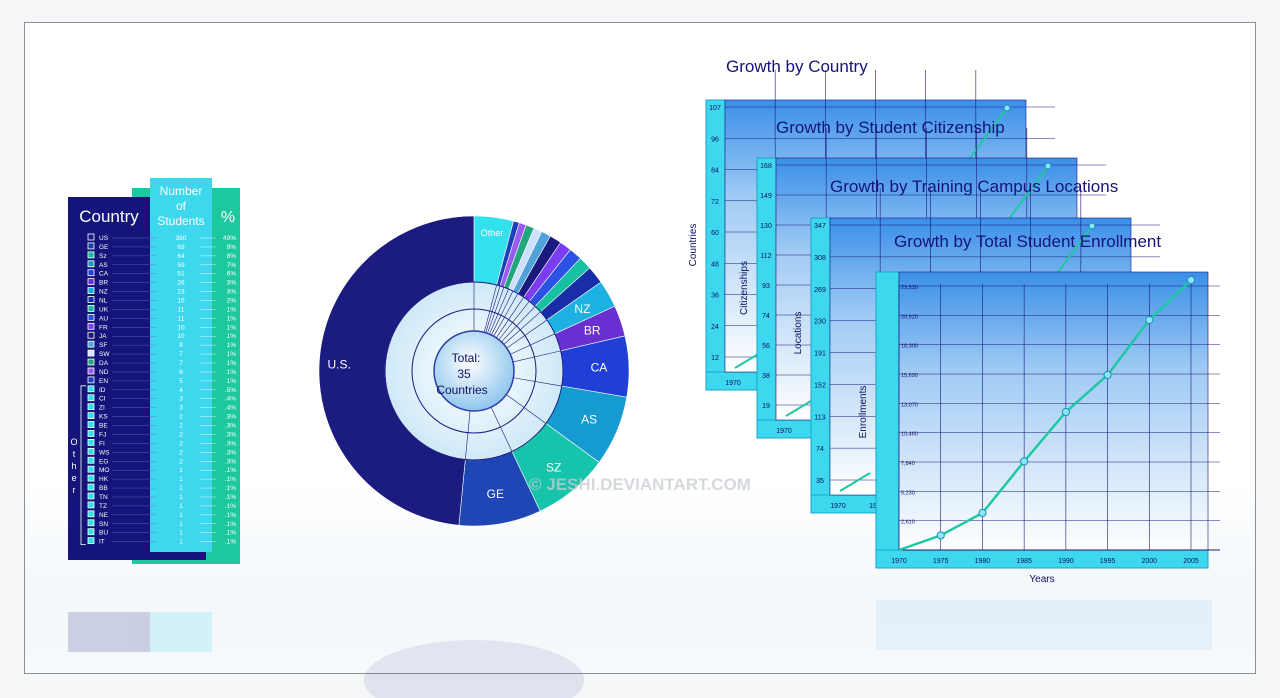 The width and height of the screenshot is (1280, 698). I want to click on panel-series-point, so click(1007, 108).